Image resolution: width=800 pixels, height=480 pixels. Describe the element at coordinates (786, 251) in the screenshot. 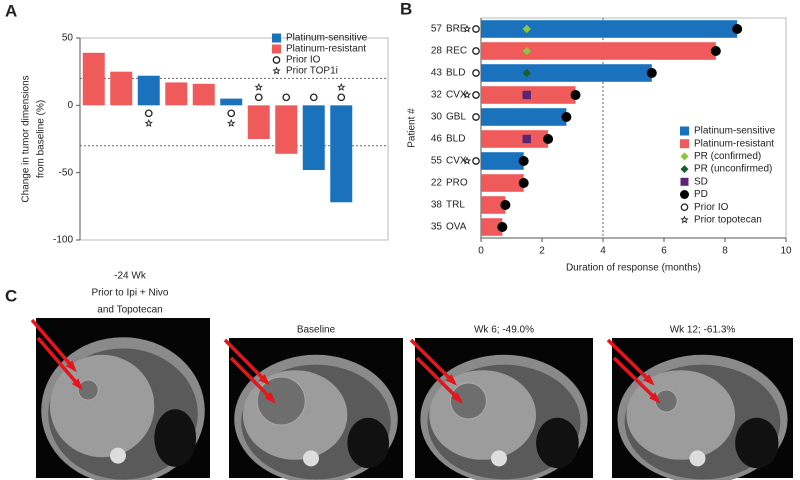

I see `x-tick-label: 10` at that location.